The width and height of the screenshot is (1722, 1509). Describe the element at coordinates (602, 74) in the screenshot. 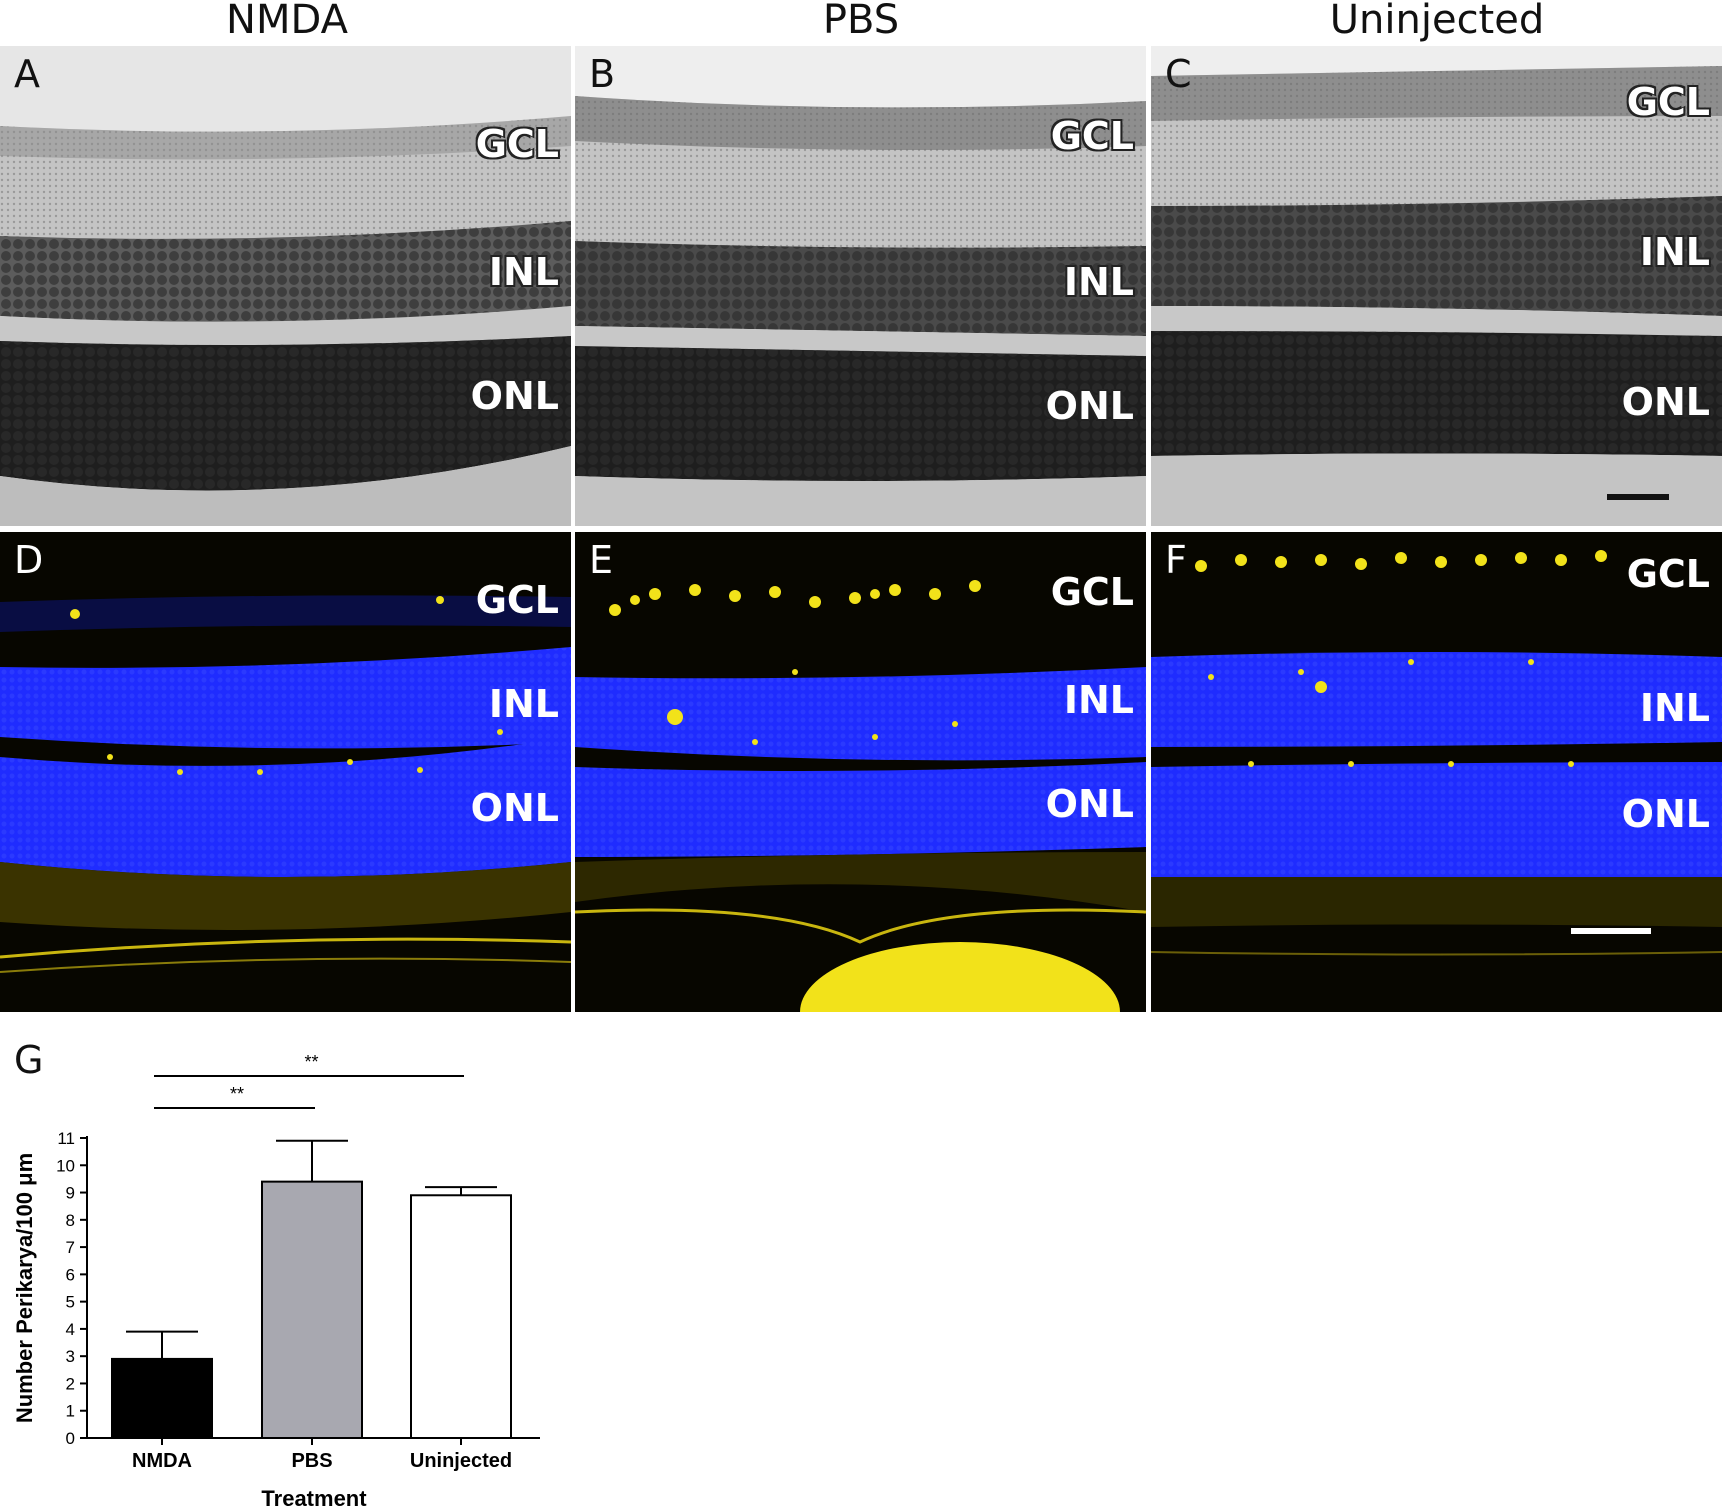

I see `panel-label-b: B` at that location.